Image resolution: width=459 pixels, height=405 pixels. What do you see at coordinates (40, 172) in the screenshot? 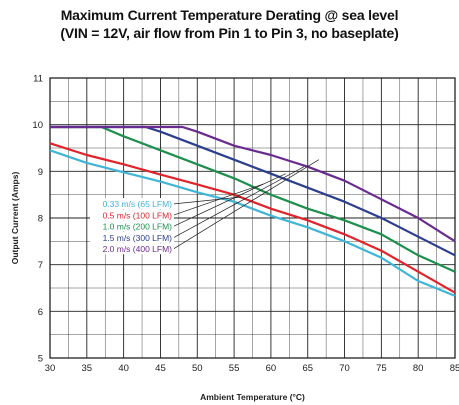
I see `y-tick-label: 9` at bounding box center [40, 172].